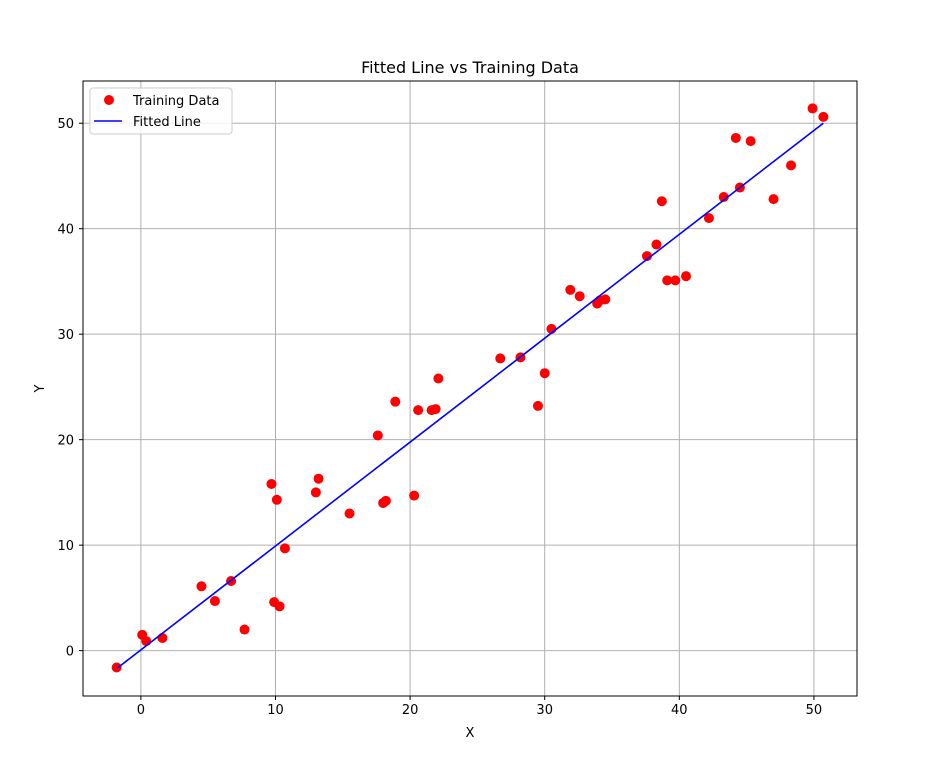 Image resolution: width=928 pixels, height=767 pixels. What do you see at coordinates (65, 230) in the screenshot?
I see `y-tick-label: 40` at bounding box center [65, 230].